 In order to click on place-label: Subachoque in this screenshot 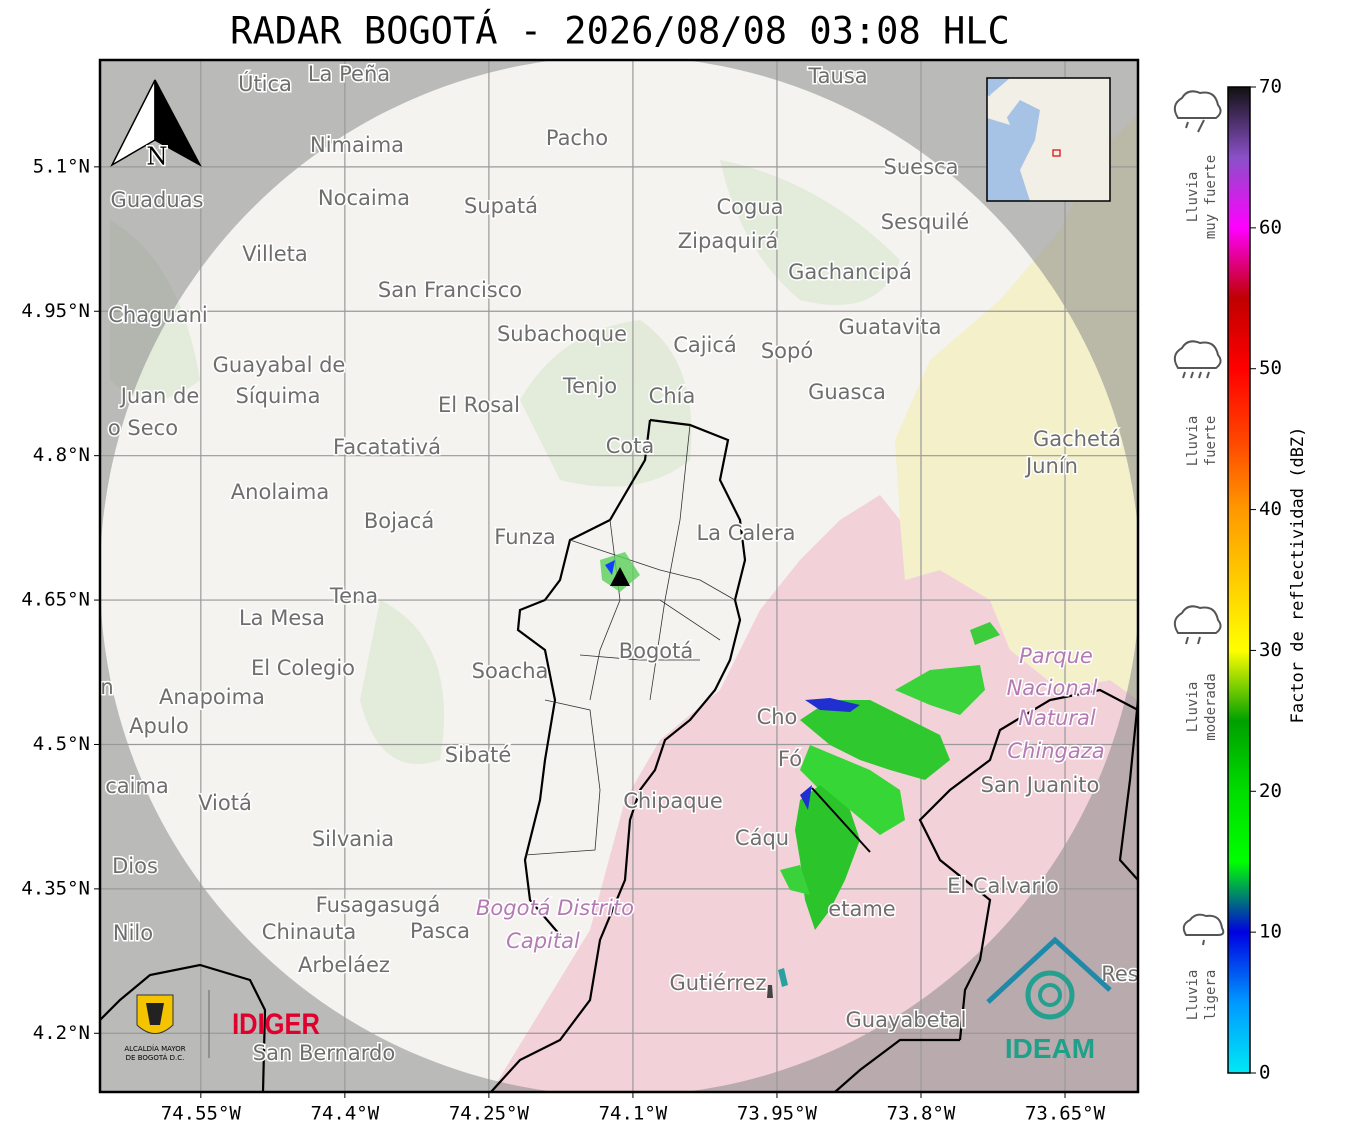, I will do `click(562, 334)`.